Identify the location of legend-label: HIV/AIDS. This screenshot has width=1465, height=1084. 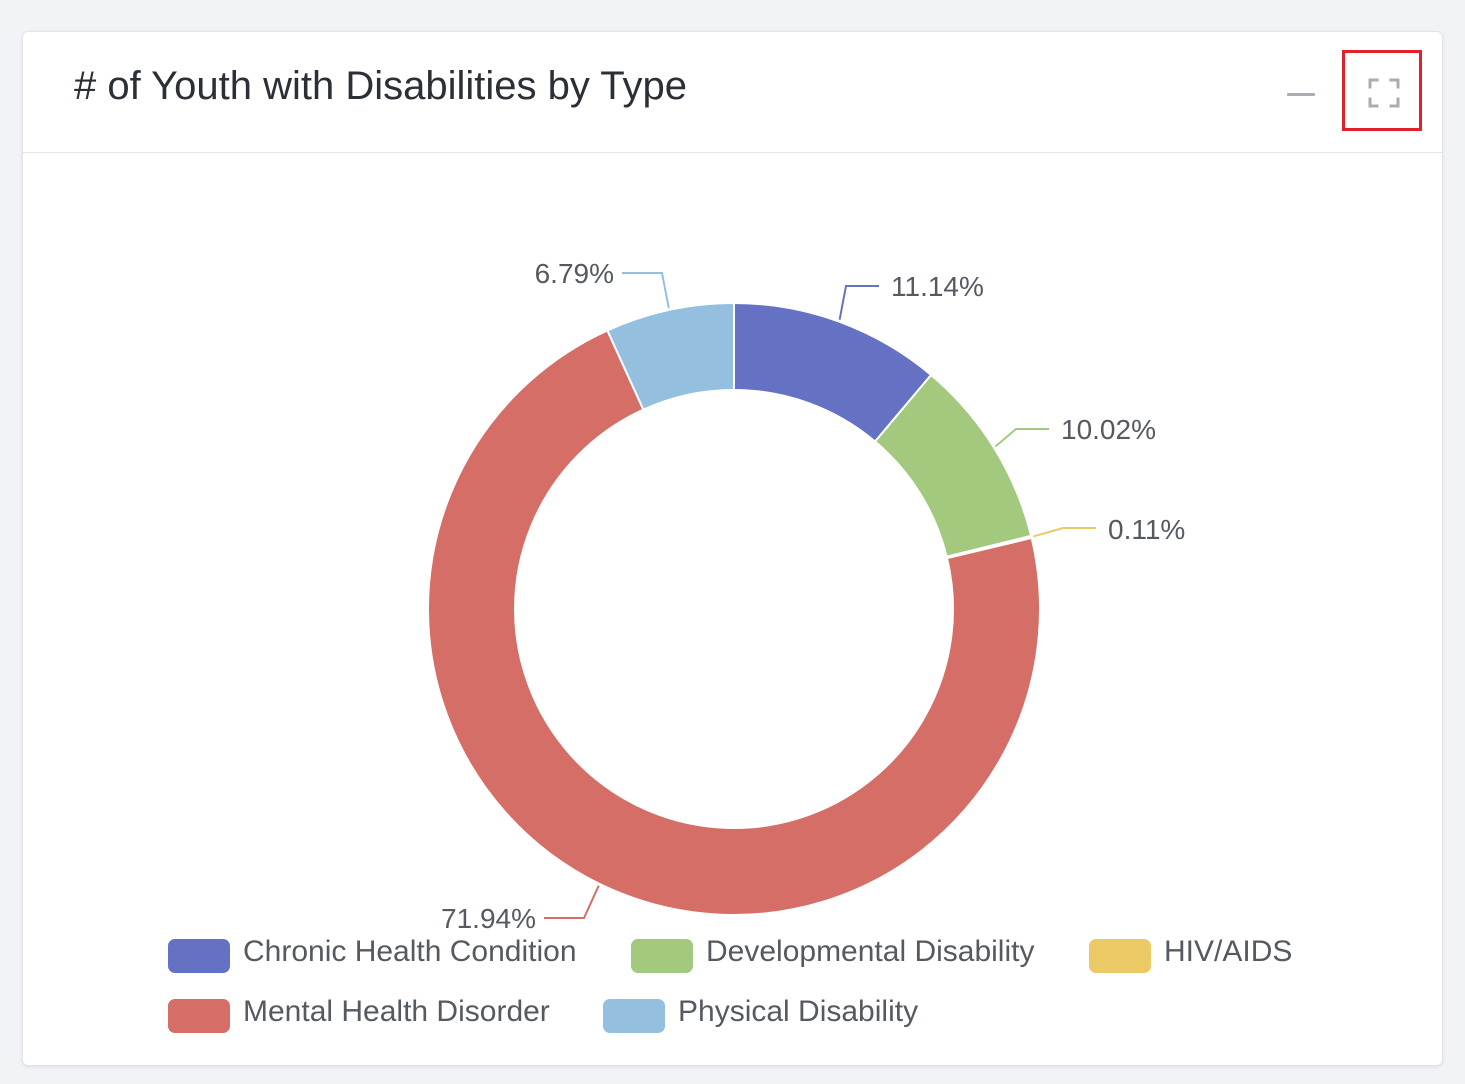
(1228, 951).